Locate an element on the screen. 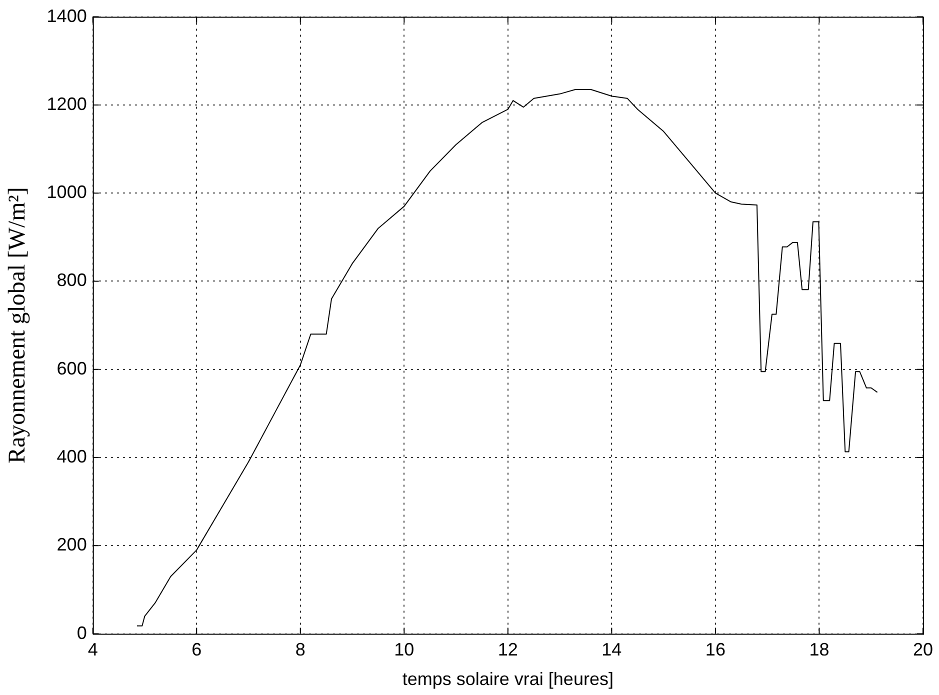 The width and height of the screenshot is (939, 695). y-tick-label: 800 is located at coordinates (71, 280).